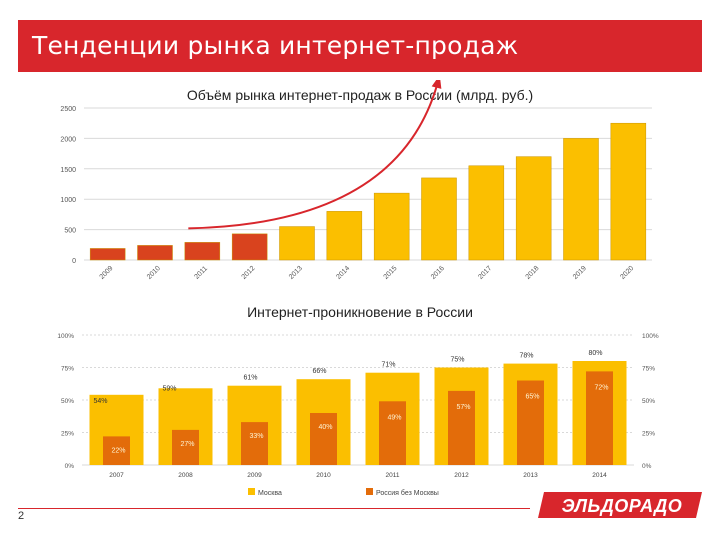 This screenshot has height=540, width=720. Describe the element at coordinates (601, 387) in the screenshot. I see `data-label-russia: 72%` at that location.